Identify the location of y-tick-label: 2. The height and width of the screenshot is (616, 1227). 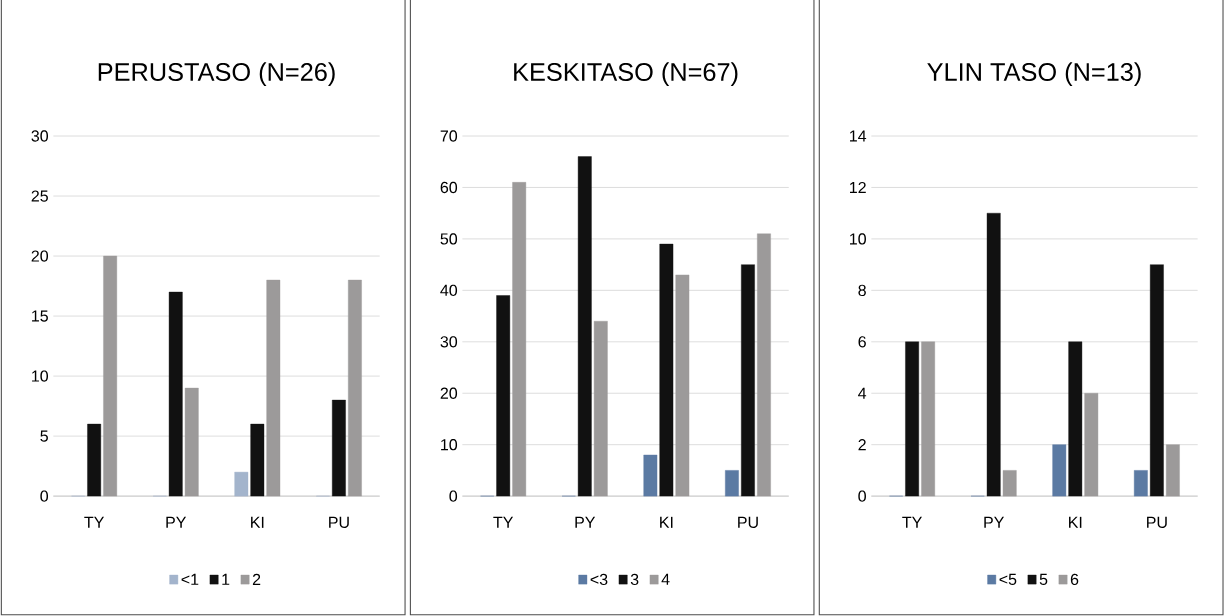
(862, 445).